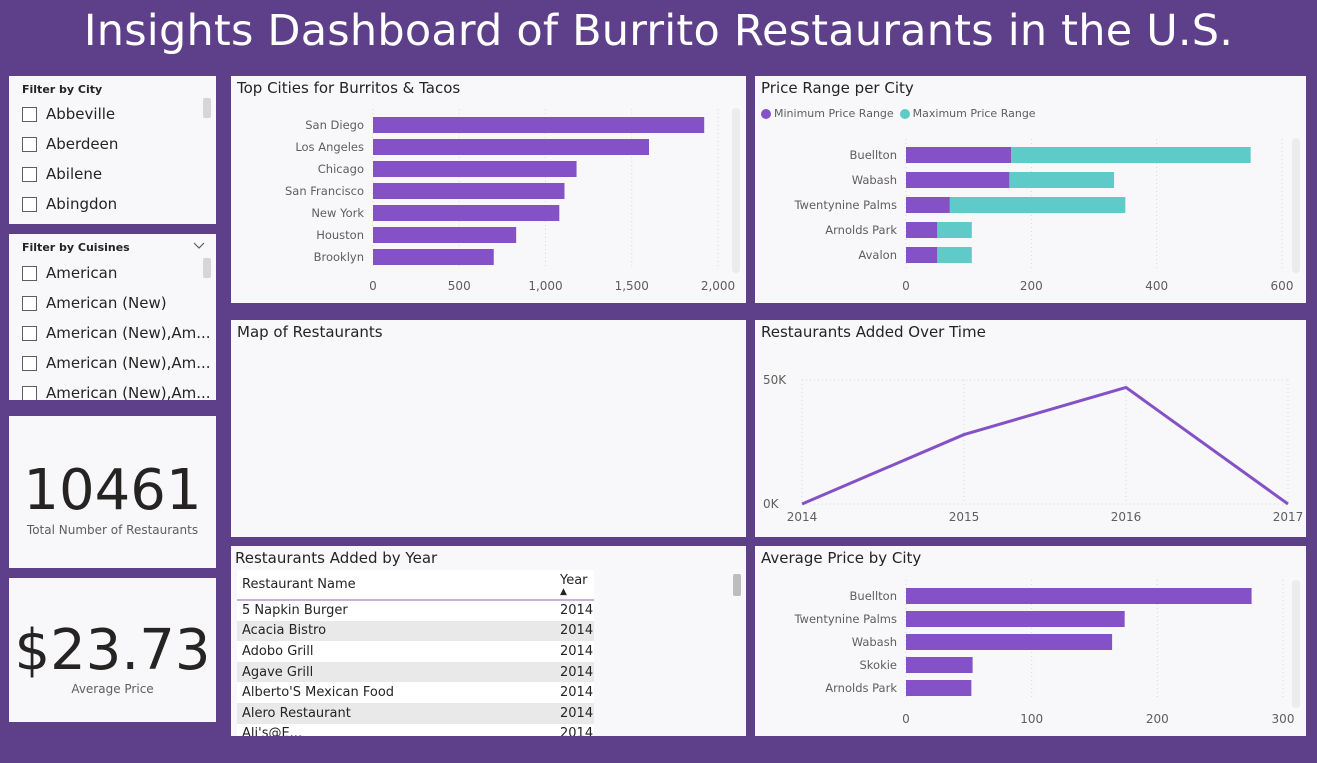 The width and height of the screenshot is (1317, 763). I want to click on table-row: Ali's@E... 2014, so click(415, 729).